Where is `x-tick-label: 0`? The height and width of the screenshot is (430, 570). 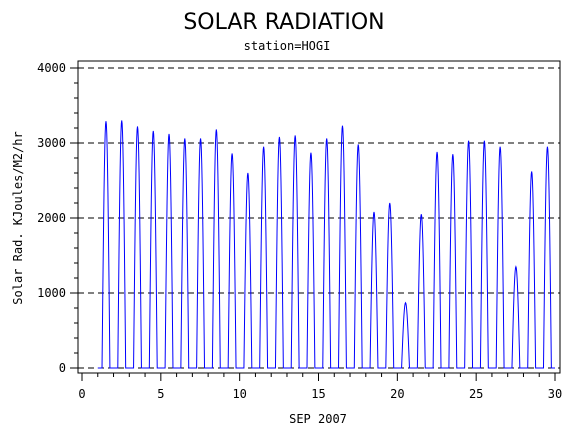
x-tick-label: 0 is located at coordinates (81, 394).